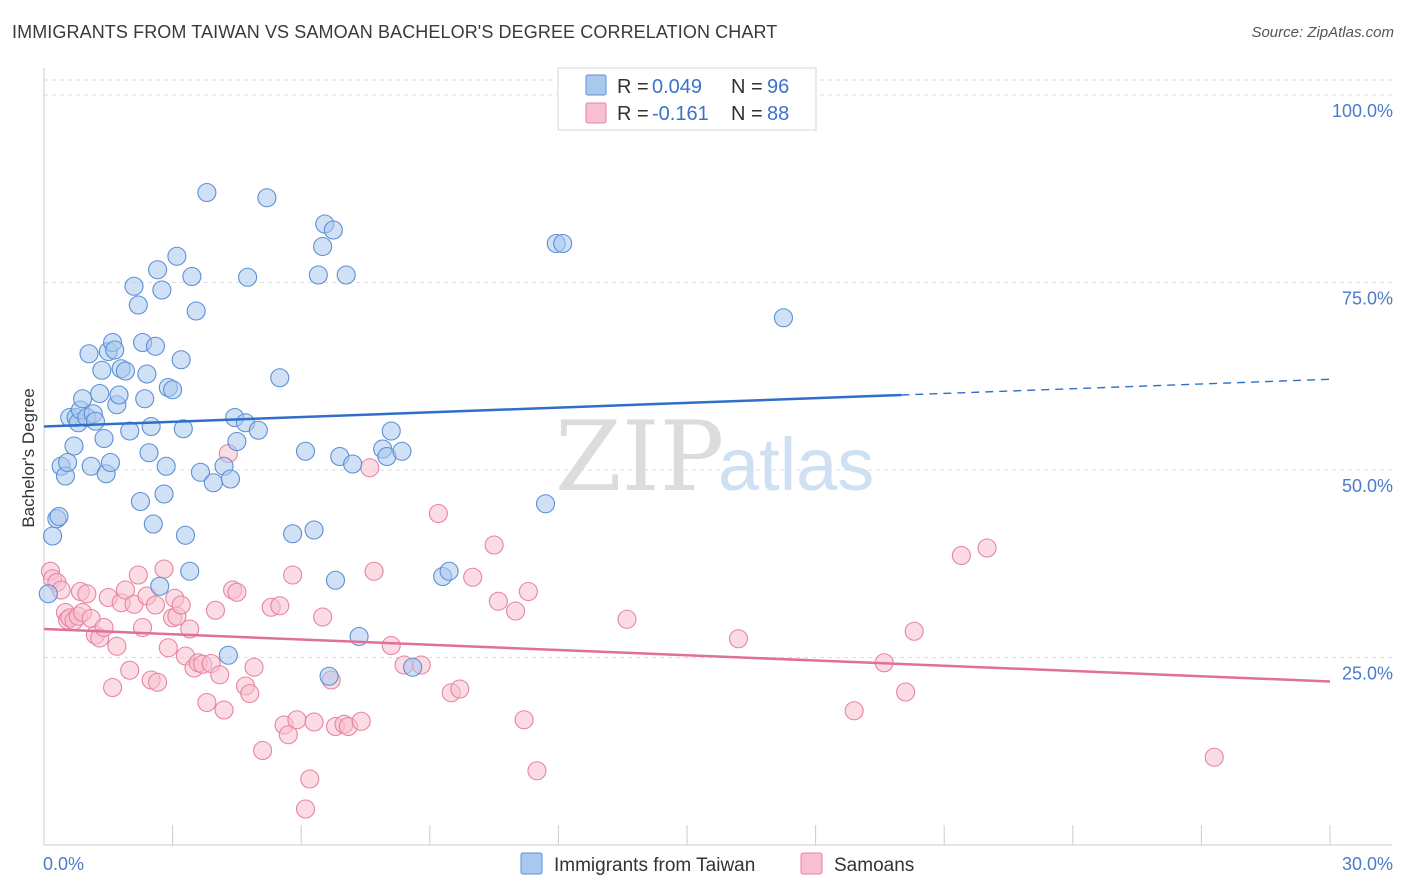  I want to click on x-tick-label: 30.0%, so click(1367, 864).